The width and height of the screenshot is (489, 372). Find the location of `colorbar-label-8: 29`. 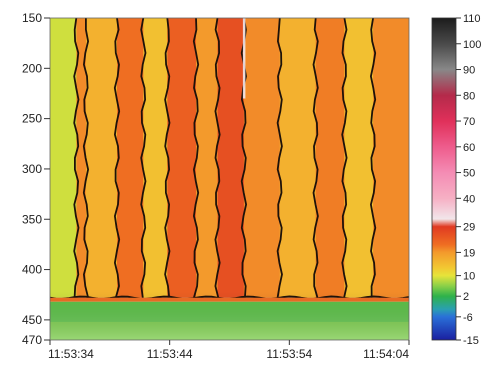

colorbar-label-8: 29 is located at coordinates (469, 228).